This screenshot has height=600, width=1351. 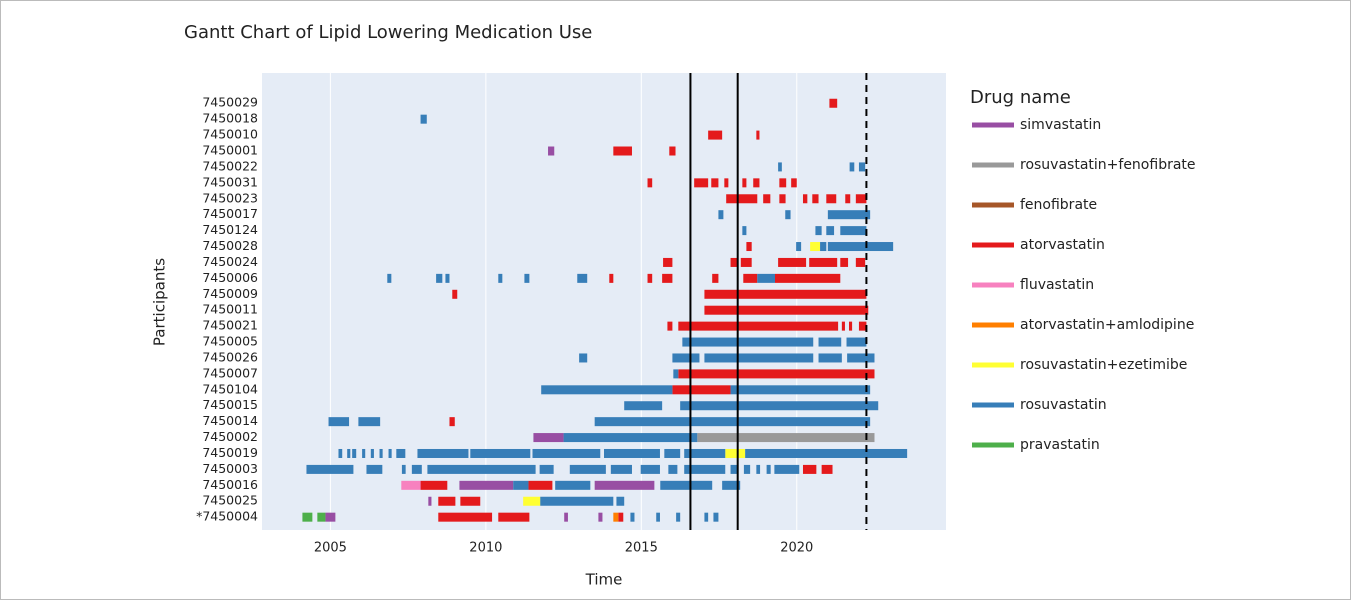 I want to click on y-axis-title: Participants, so click(x=160, y=302).